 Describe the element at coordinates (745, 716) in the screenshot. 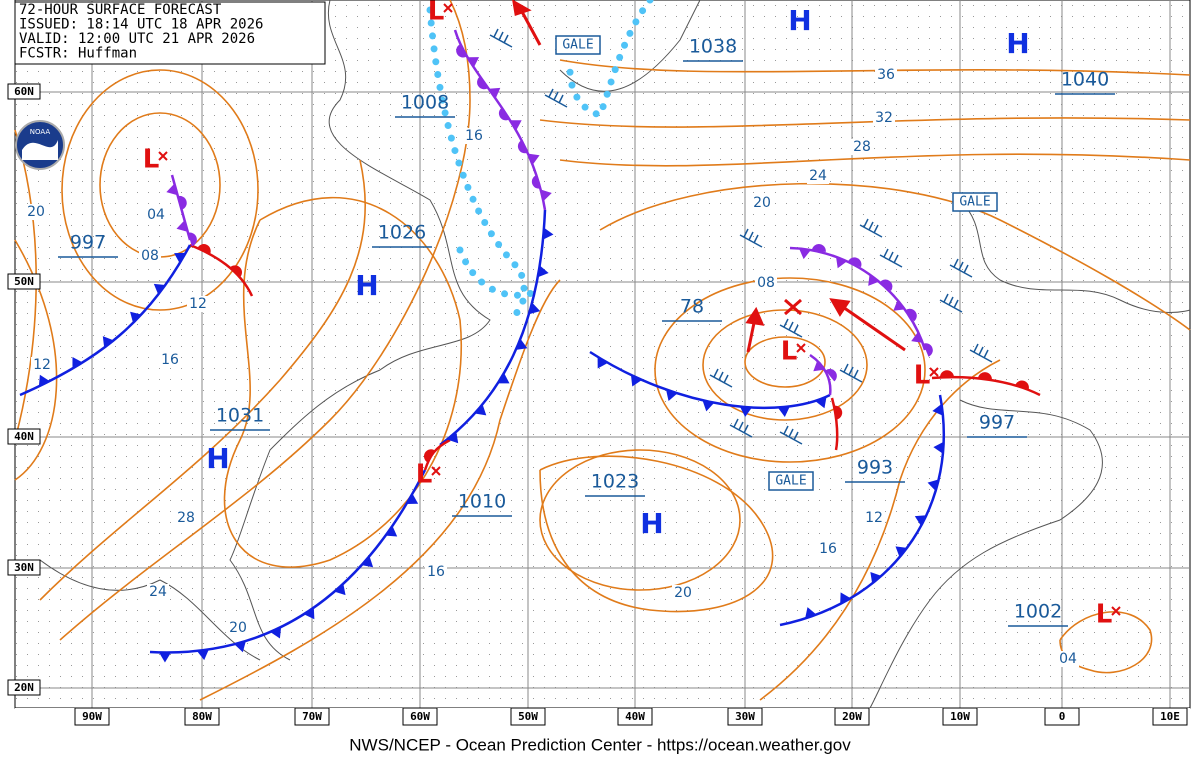

I see `lon-label: 30W` at that location.